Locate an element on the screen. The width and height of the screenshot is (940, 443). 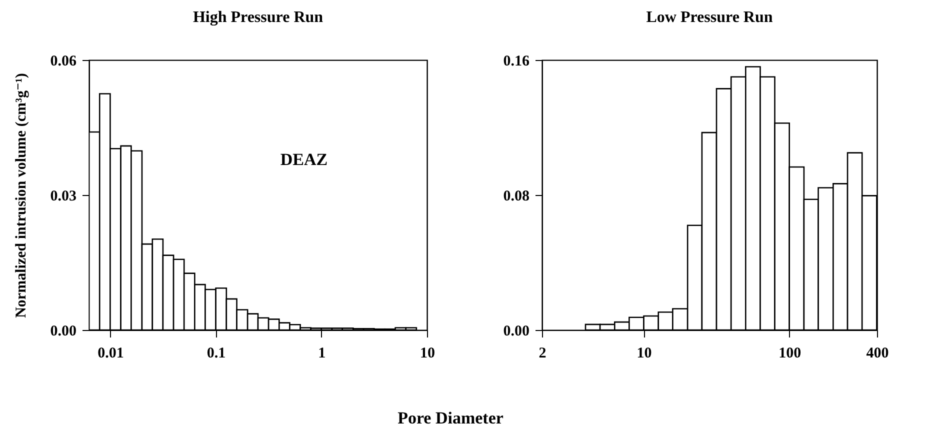
chart-title: High Pressure Run is located at coordinates (258, 17).